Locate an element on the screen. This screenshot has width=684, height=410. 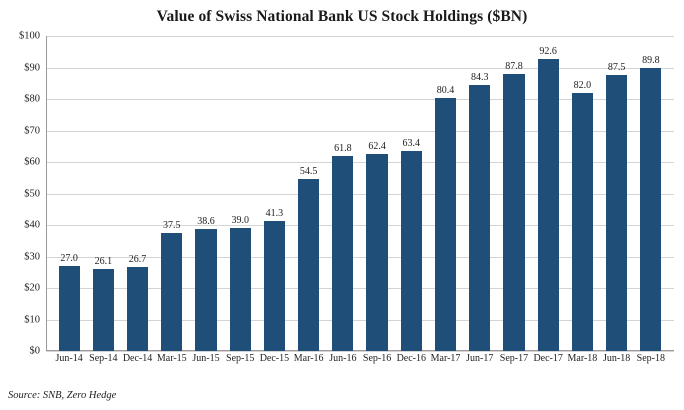
bar-slot: 27.0 is located at coordinates (69, 193).